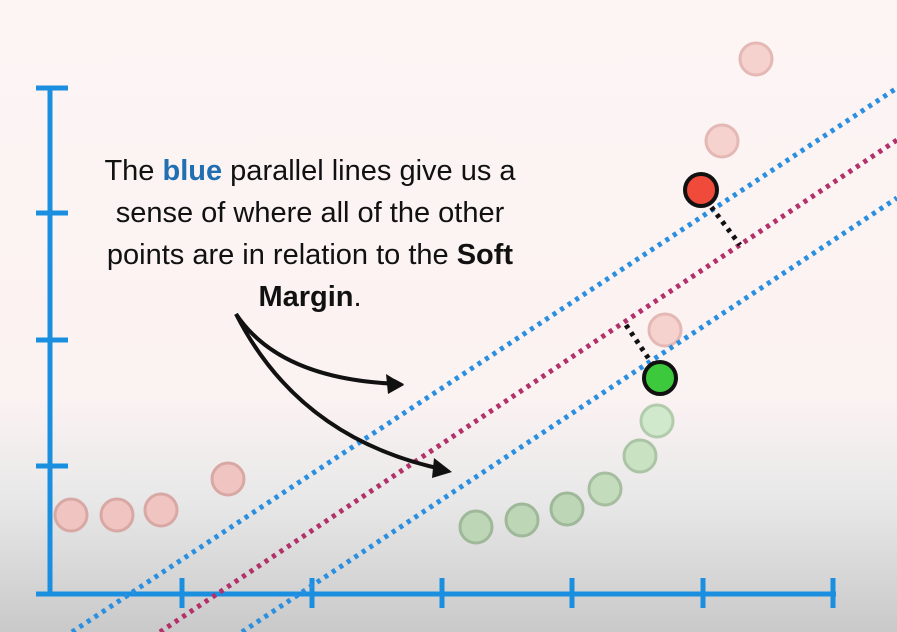  I want to click on caption-bold-phrase: Soft Margin, so click(386, 276).